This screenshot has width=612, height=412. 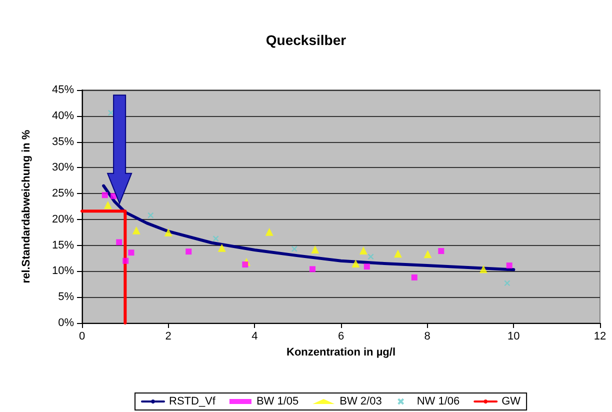 What do you see at coordinates (255, 336) in the screenshot?
I see `x-tick-label: 4` at bounding box center [255, 336].